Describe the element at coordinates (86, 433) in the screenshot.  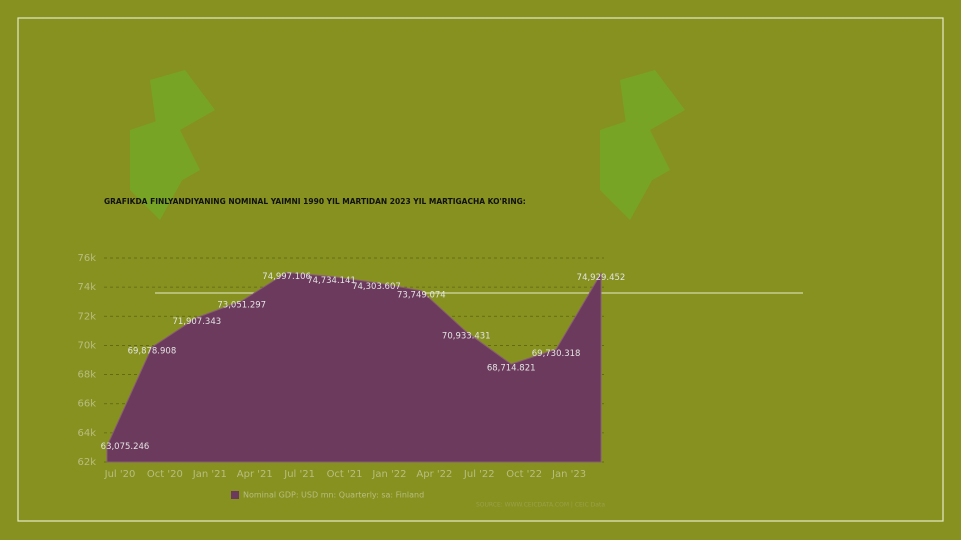
I see `y-tick-label: 64k` at that location.